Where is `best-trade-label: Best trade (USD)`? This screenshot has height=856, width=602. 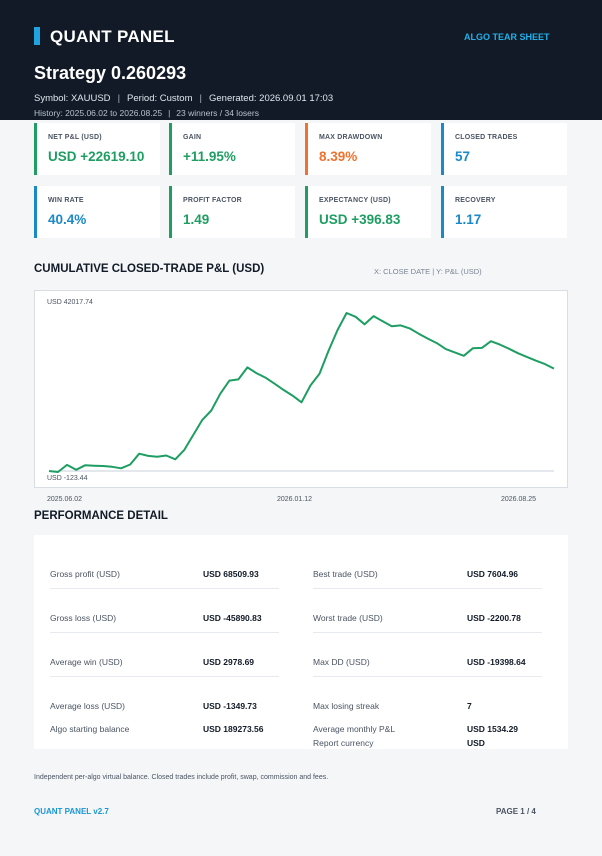 best-trade-label: Best trade (USD) is located at coordinates (345, 574).